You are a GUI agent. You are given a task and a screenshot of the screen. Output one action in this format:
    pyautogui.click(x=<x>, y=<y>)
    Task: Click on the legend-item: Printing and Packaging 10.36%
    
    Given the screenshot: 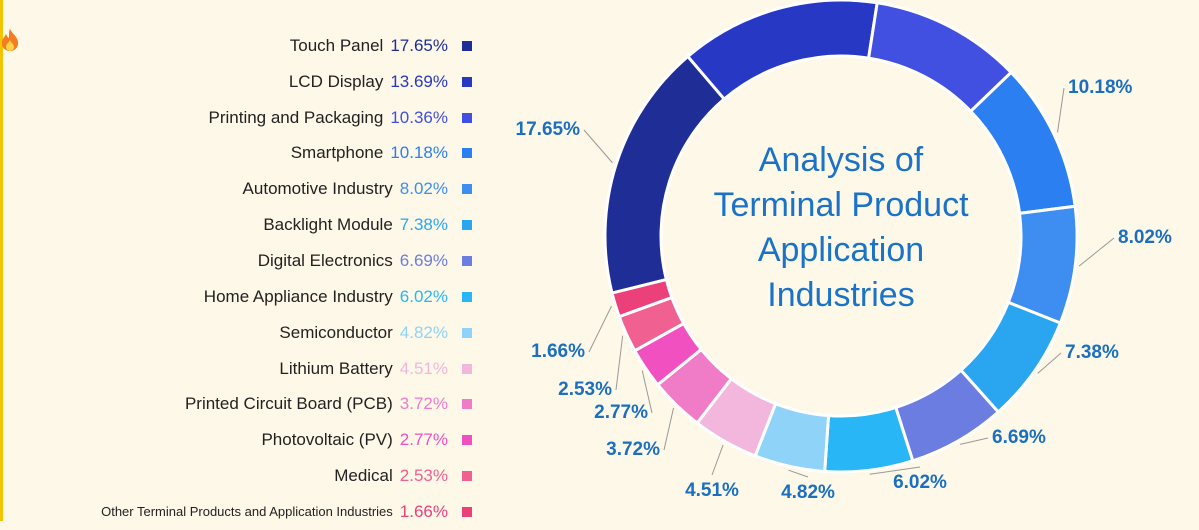 What is the action you would take?
    pyautogui.click(x=236, y=82)
    